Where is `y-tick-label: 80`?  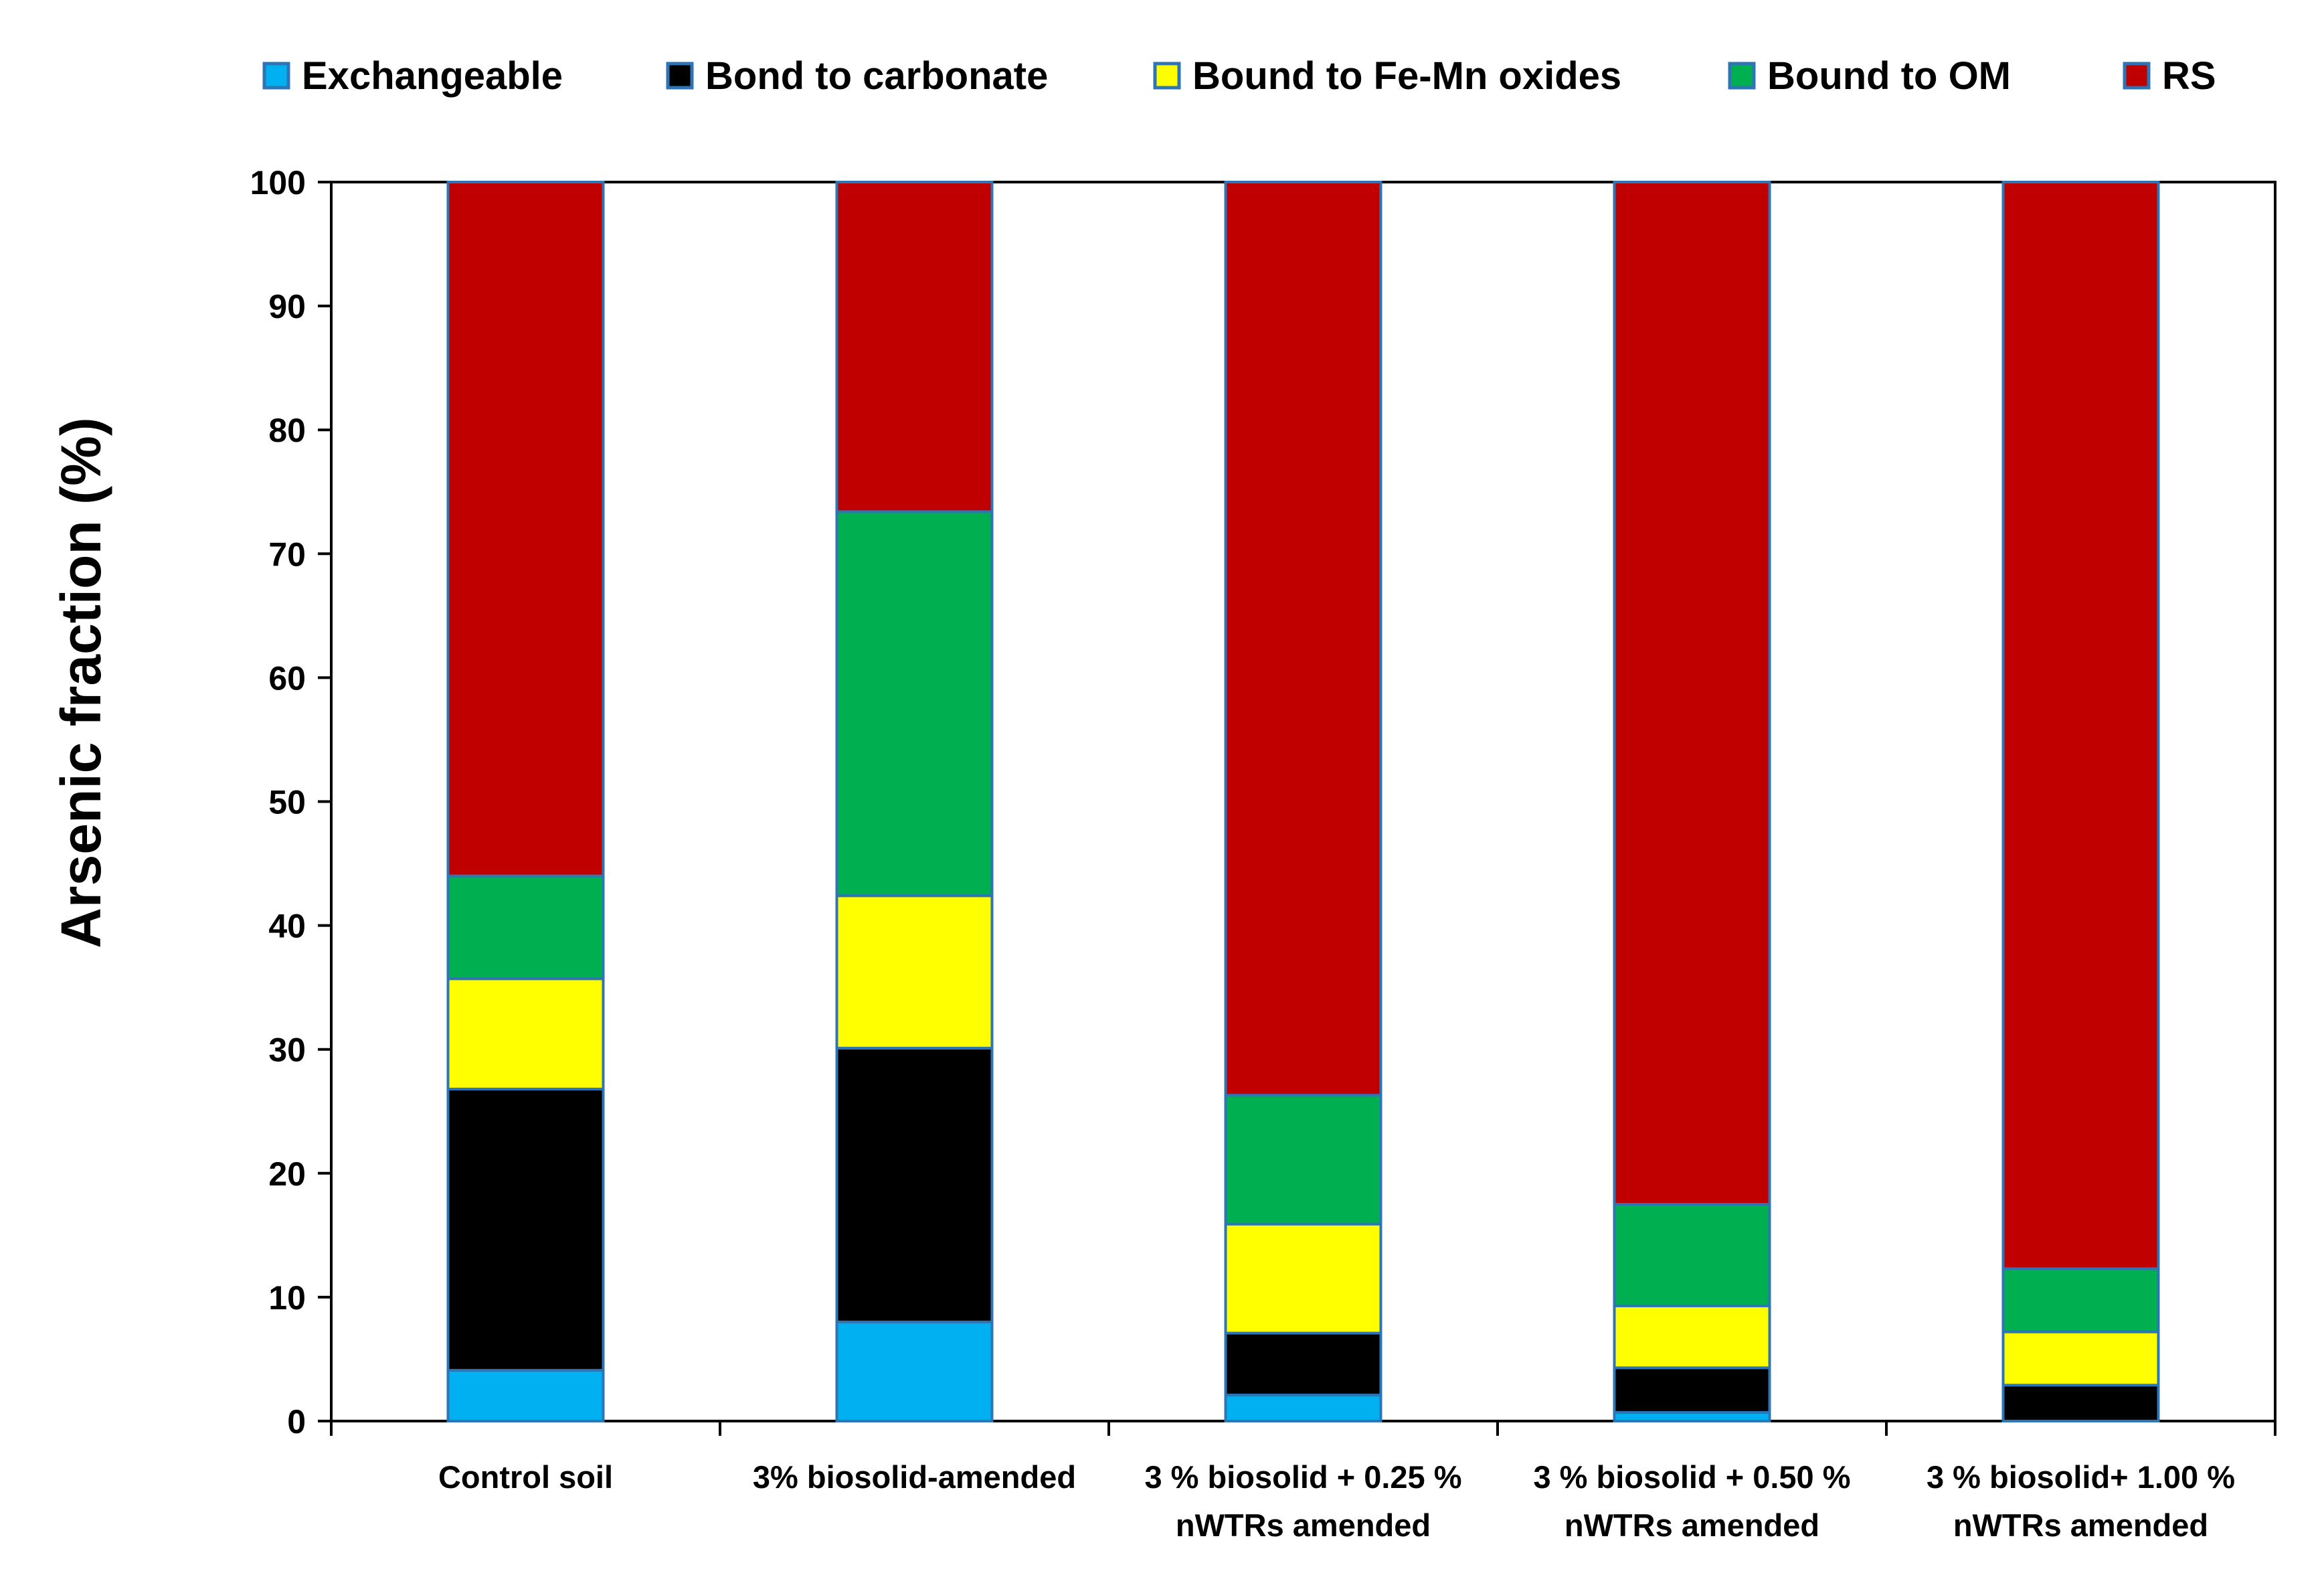 y-tick-label: 80 is located at coordinates (287, 430).